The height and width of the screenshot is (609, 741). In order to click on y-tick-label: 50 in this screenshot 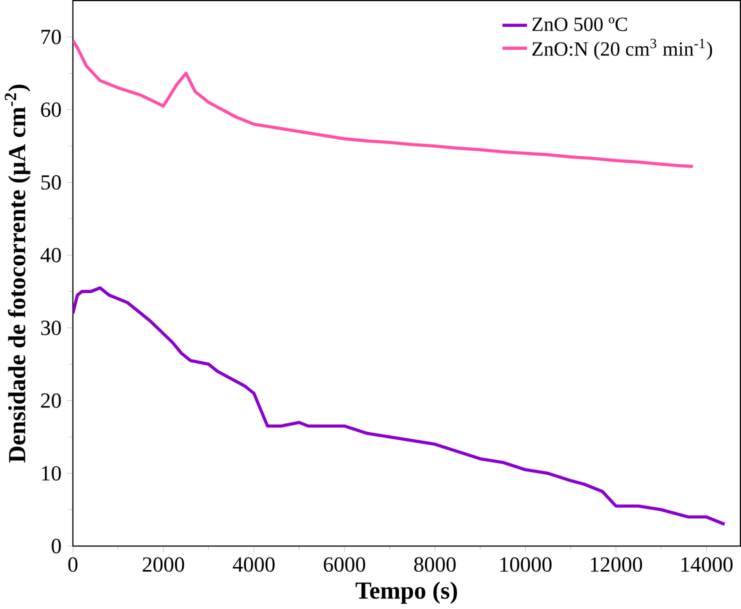, I will do `click(51, 182)`.